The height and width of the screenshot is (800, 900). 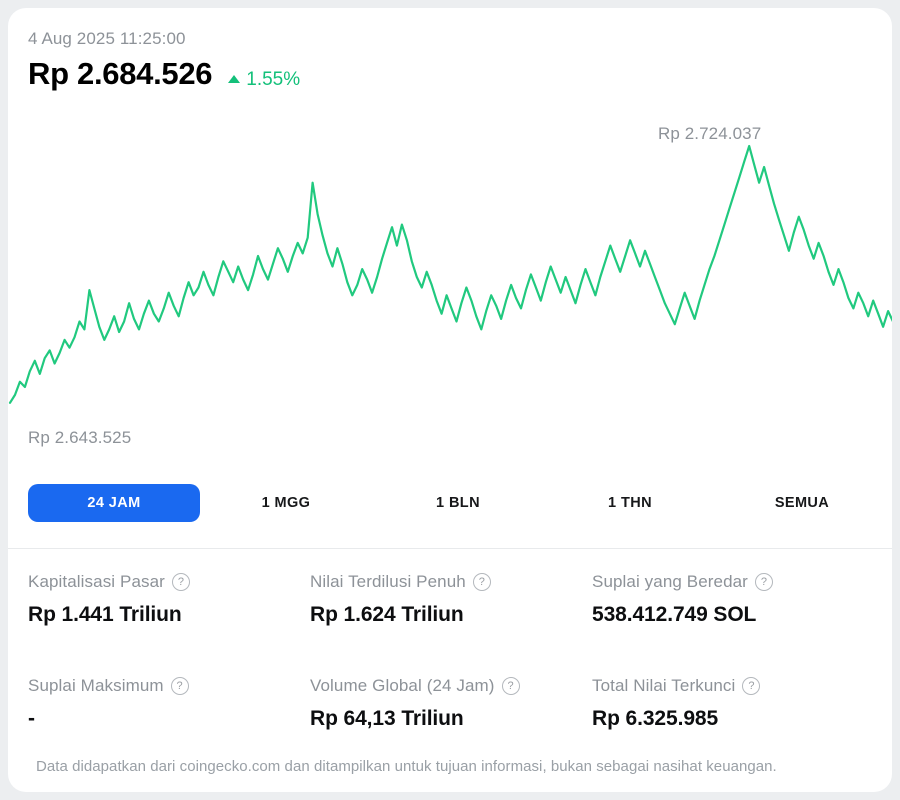 I want to click on stat-circulating-supply-label: Suplai yang Beredar ?, so click(x=733, y=582).